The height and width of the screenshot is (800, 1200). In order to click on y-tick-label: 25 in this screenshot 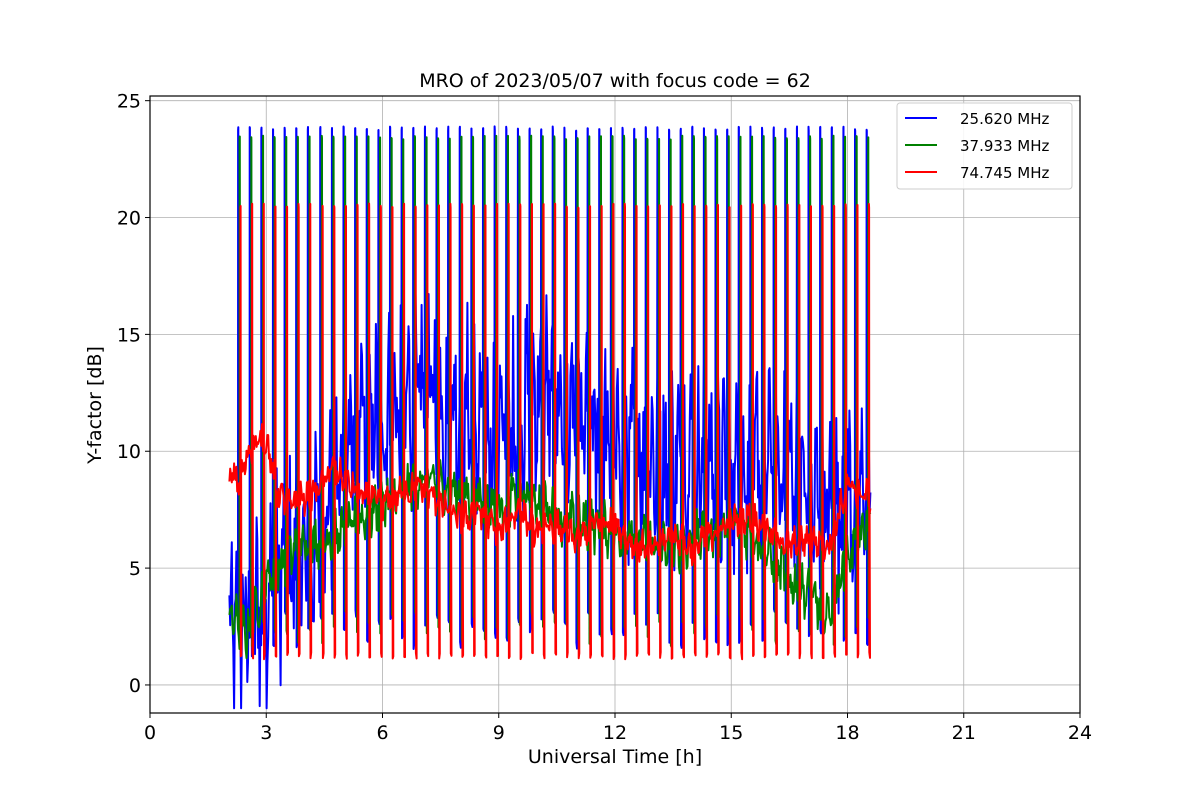, I will do `click(129, 102)`.